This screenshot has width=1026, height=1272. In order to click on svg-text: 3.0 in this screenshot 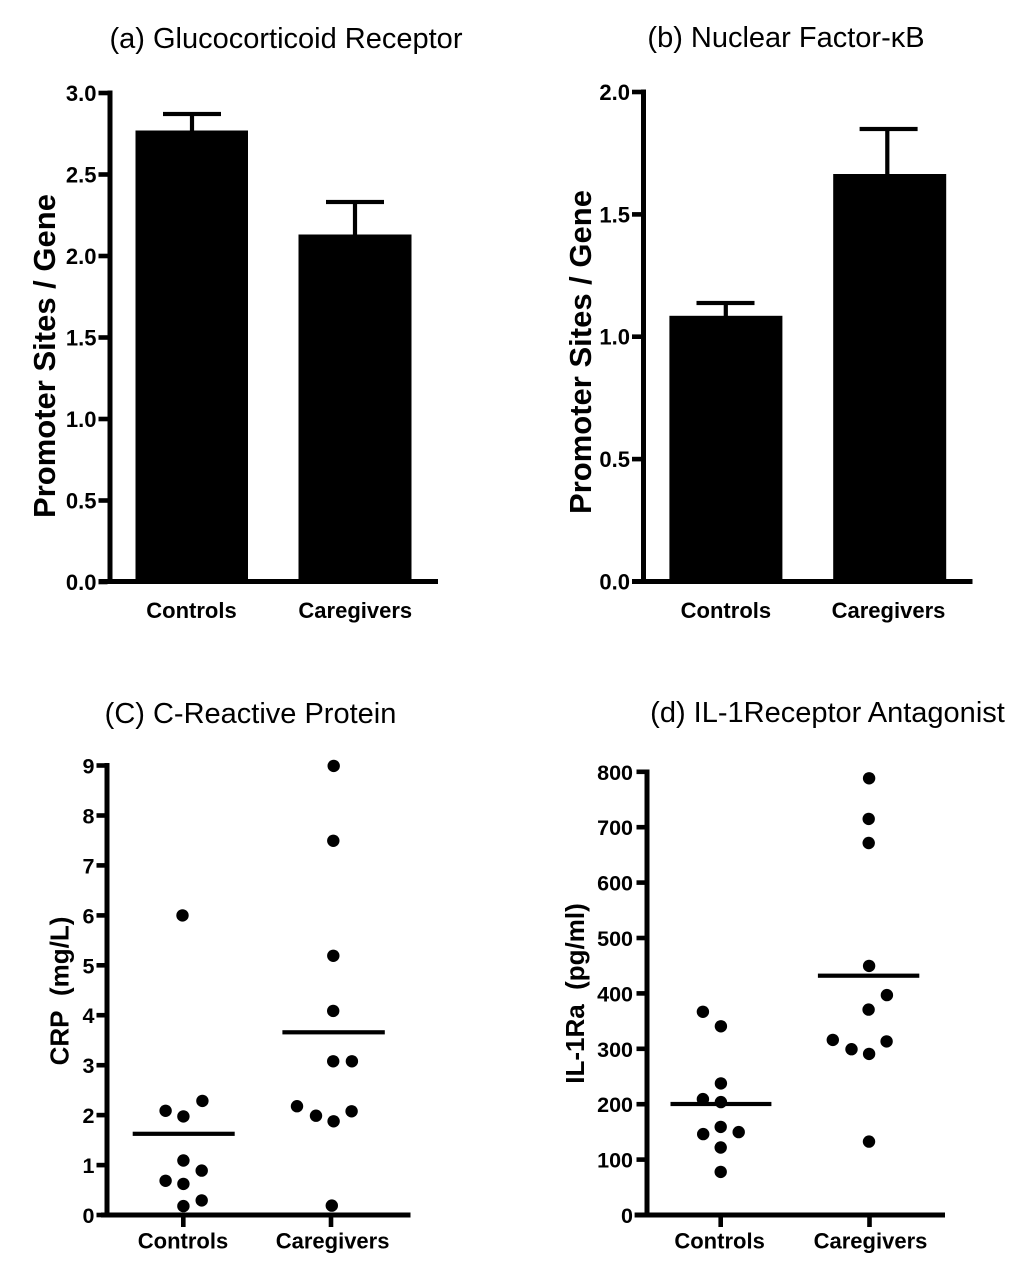, I will do `click(81, 93)`.